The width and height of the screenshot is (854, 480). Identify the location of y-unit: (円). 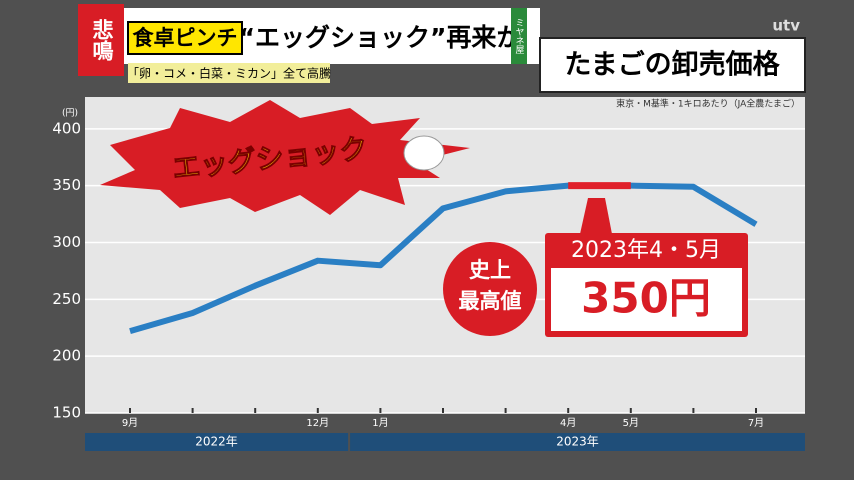
(70, 113).